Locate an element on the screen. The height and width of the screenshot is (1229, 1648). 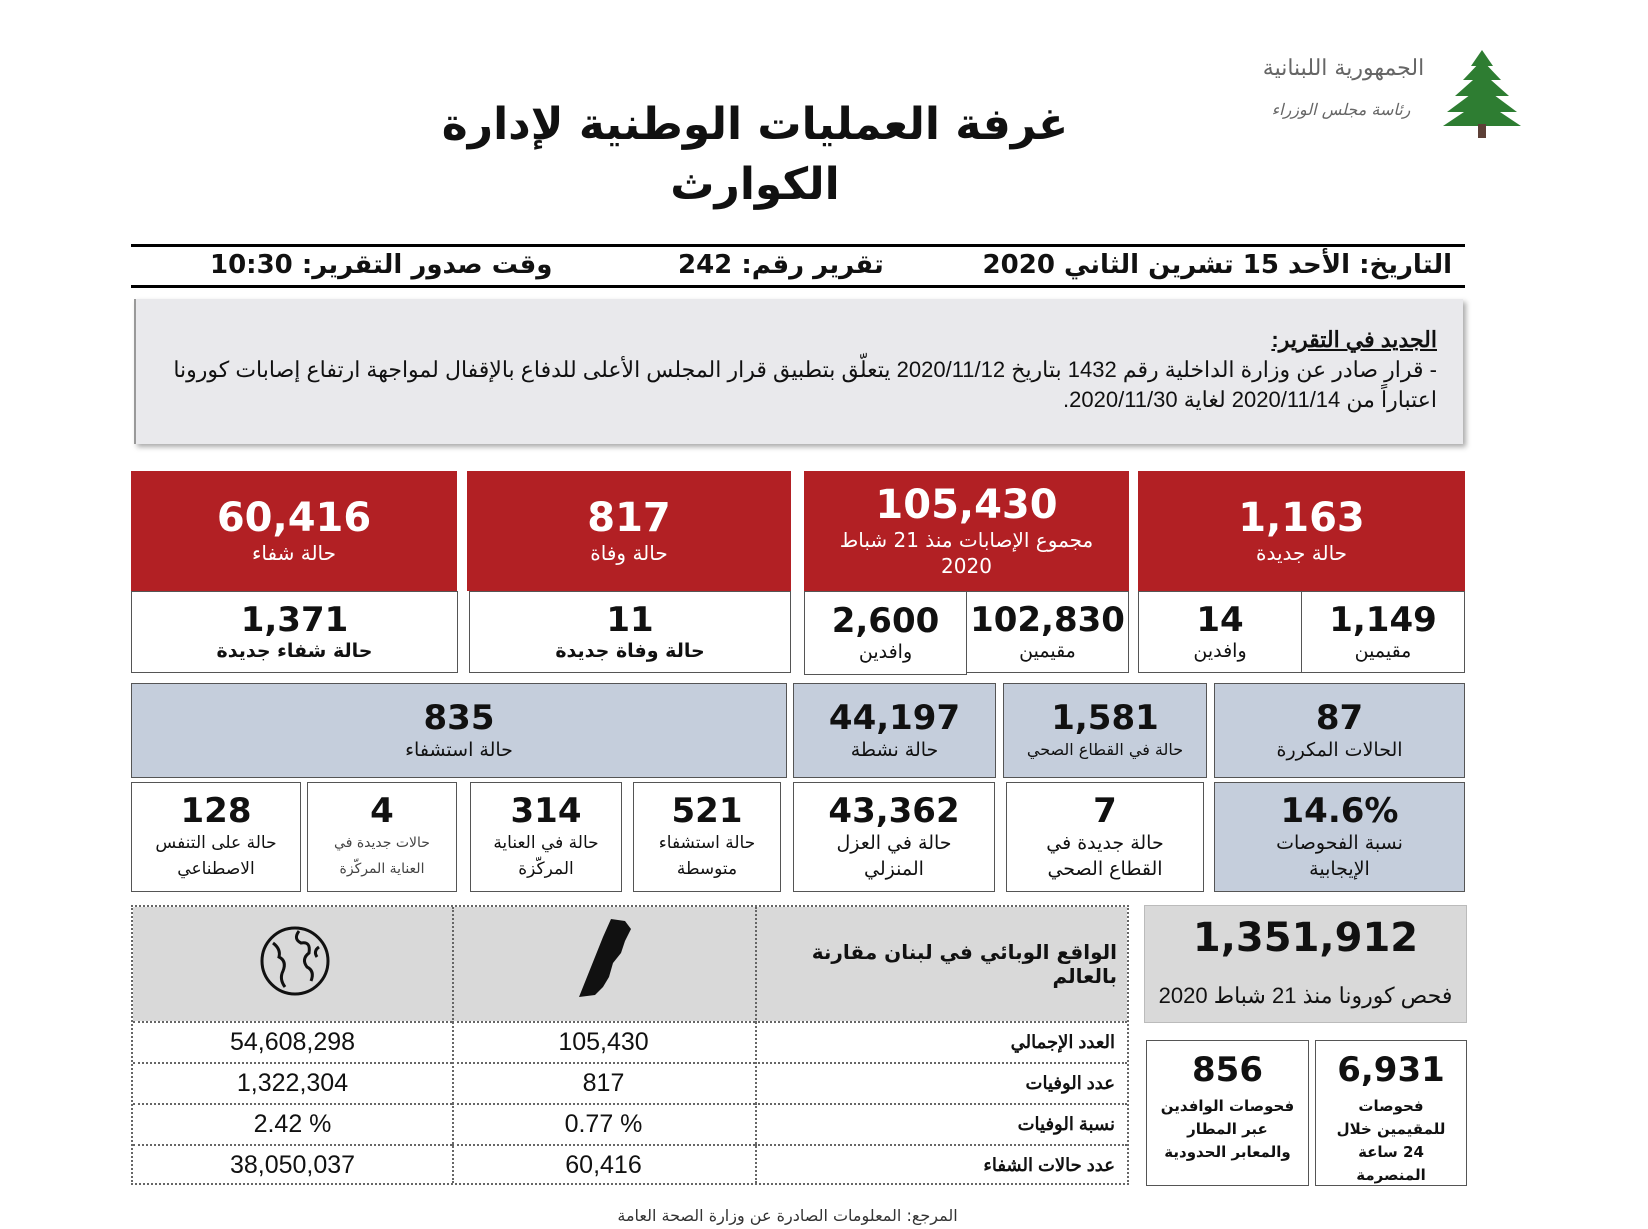
moderate-hospitalized-card: 521 حالة استشفاء متوسطة is located at coordinates (707, 837).